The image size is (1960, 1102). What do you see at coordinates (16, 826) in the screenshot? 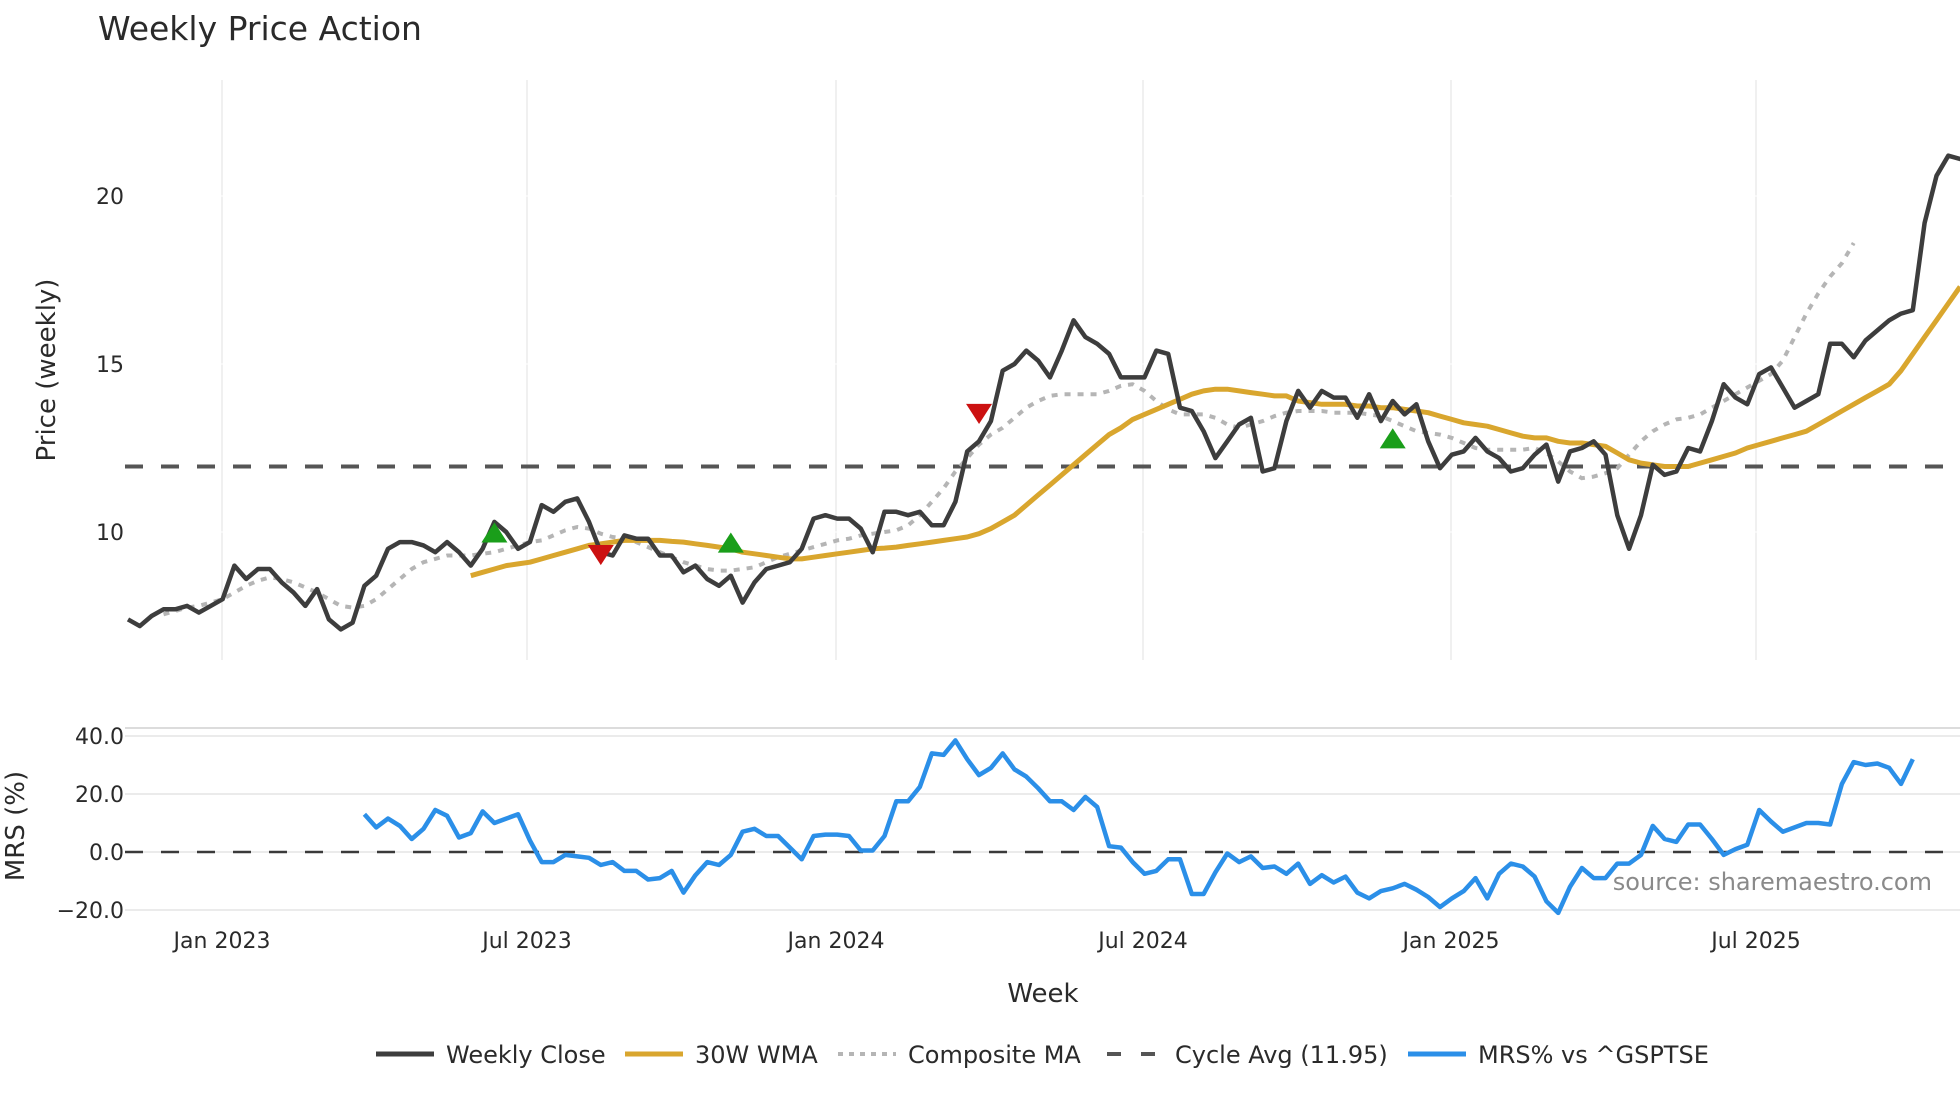
I see `mrs-y-axis-title: MRS (%)` at bounding box center [16, 826].